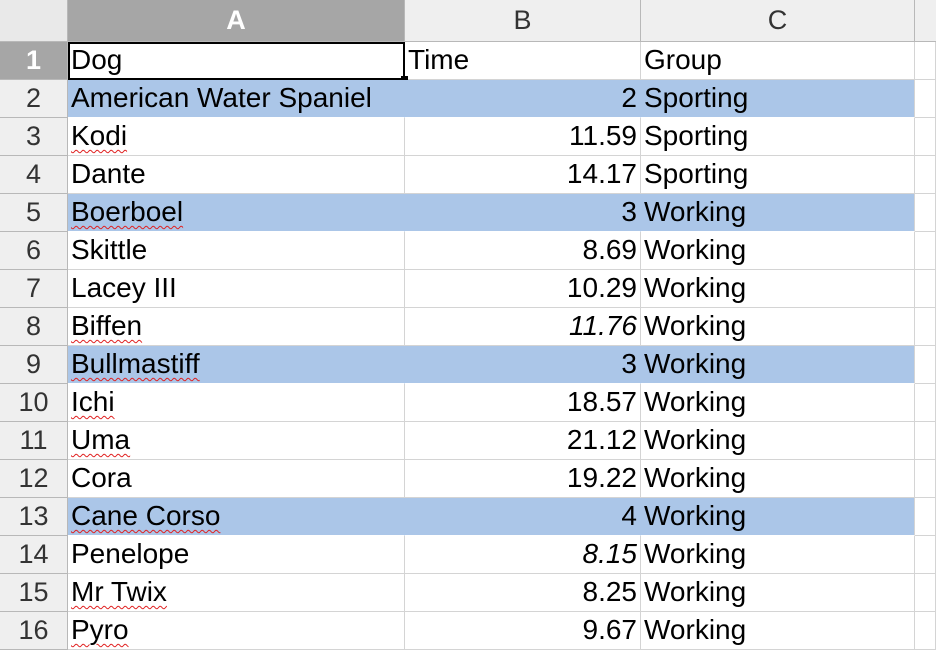 This screenshot has height=653, width=936. Describe the element at coordinates (34, 289) in the screenshot. I see `row-header: 7` at that location.